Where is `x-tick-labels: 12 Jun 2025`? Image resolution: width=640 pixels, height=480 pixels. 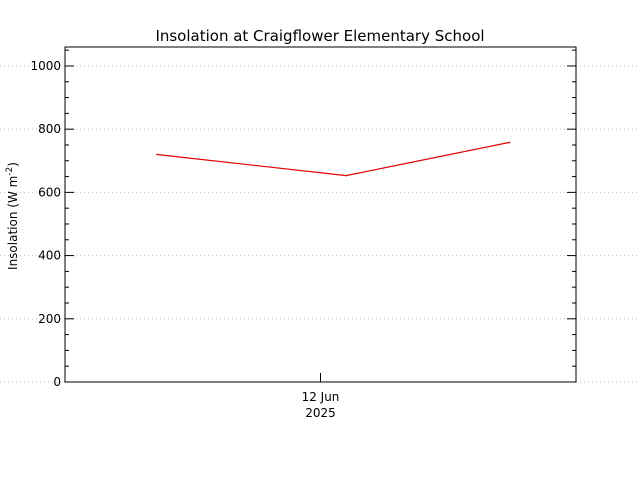 x-tick-labels: 12 Jun 2025 is located at coordinates (321, 405).